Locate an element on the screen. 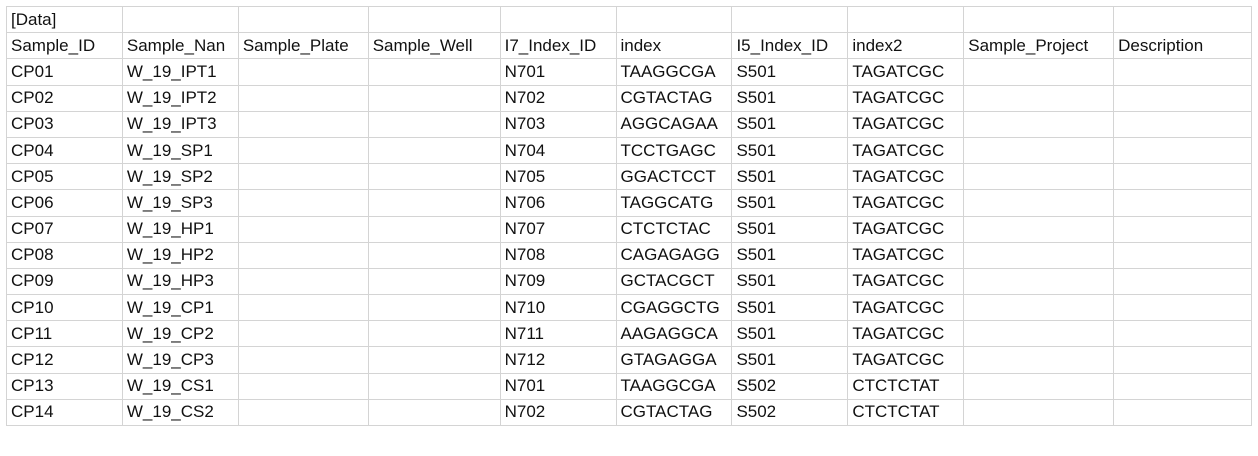  column-header-cell: index2 is located at coordinates (906, 46).